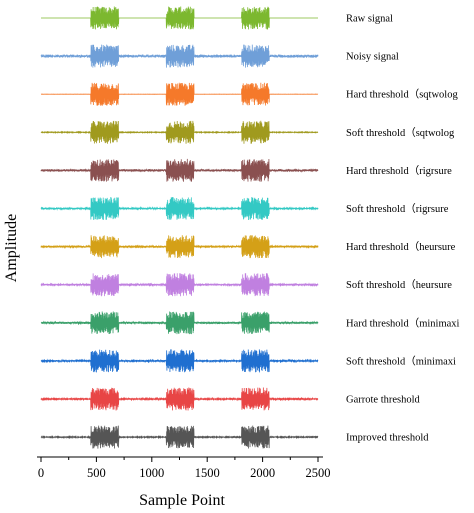 The width and height of the screenshot is (474, 513). I want to click on trace-label-5: Hard threshold（rigrsure, so click(399, 171).